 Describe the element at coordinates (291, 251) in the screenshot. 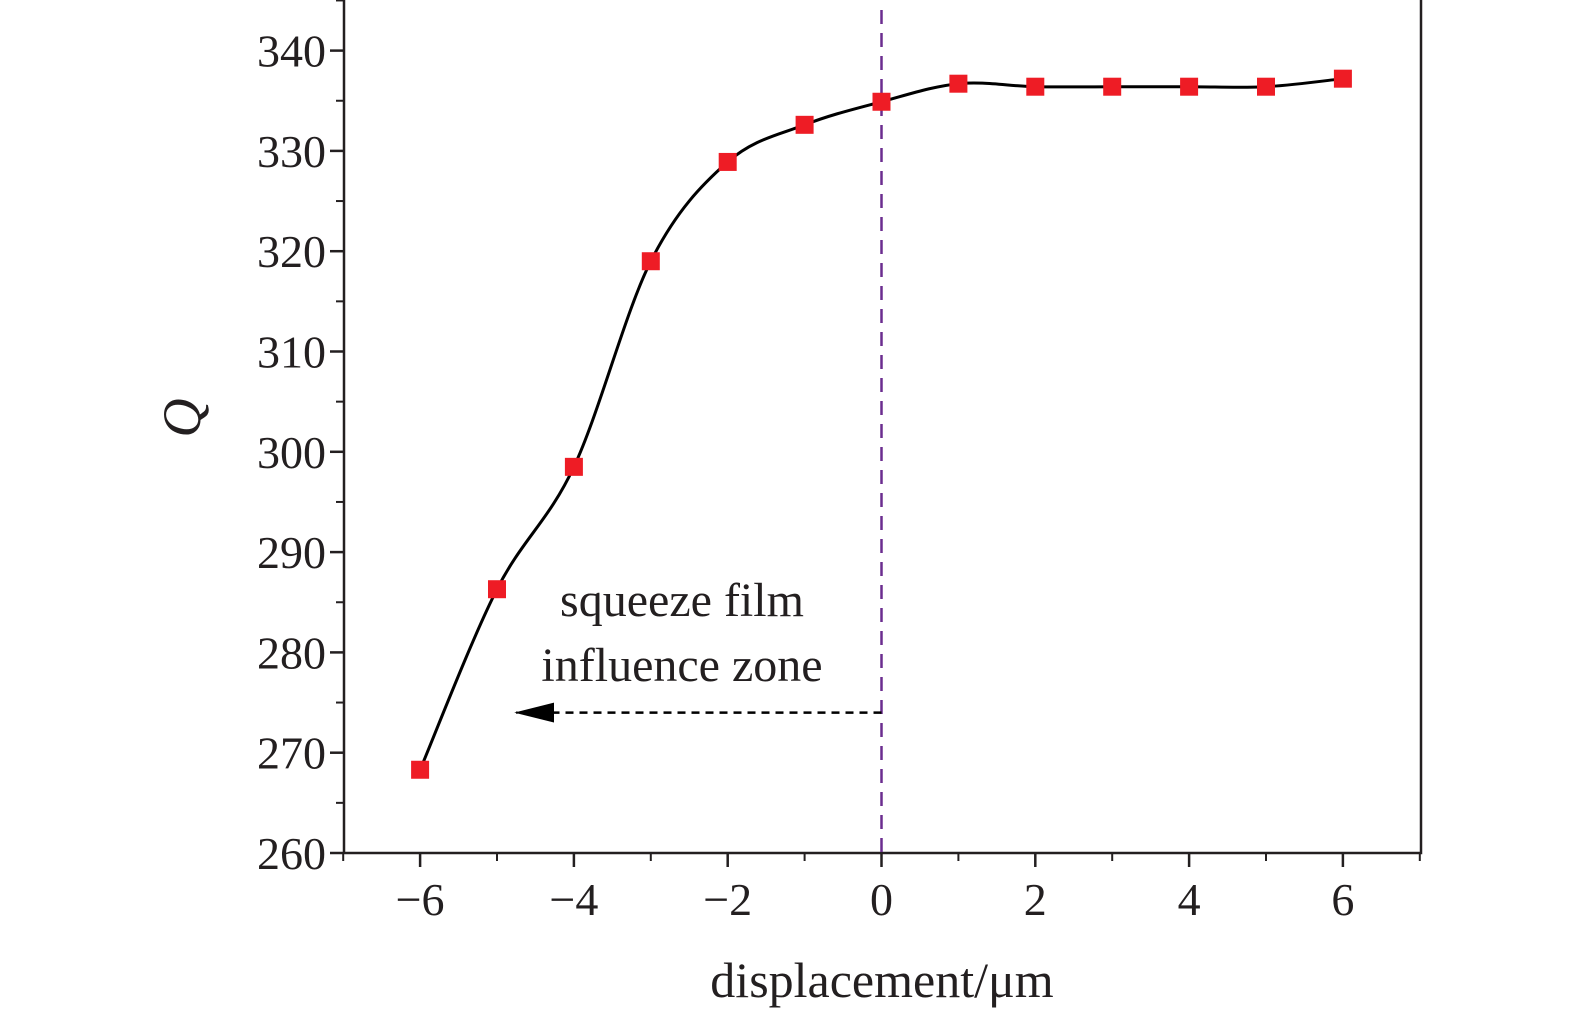

I see `y-tick-label: 320` at that location.